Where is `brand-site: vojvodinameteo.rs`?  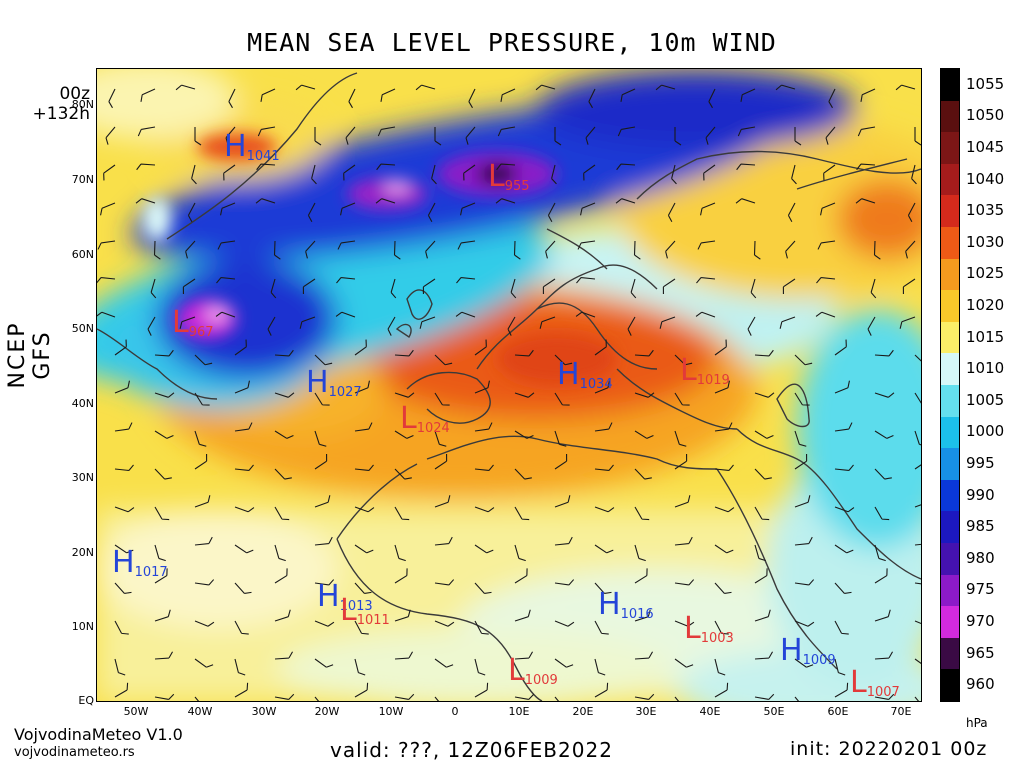 brand-site: vojvodinameteo.rs is located at coordinates (74, 752).